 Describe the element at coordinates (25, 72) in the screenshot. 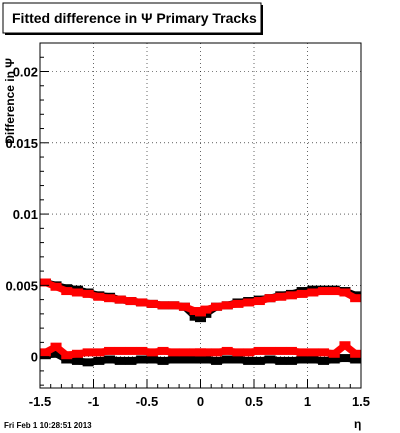

I see `y-tick-label: 0.02` at that location.